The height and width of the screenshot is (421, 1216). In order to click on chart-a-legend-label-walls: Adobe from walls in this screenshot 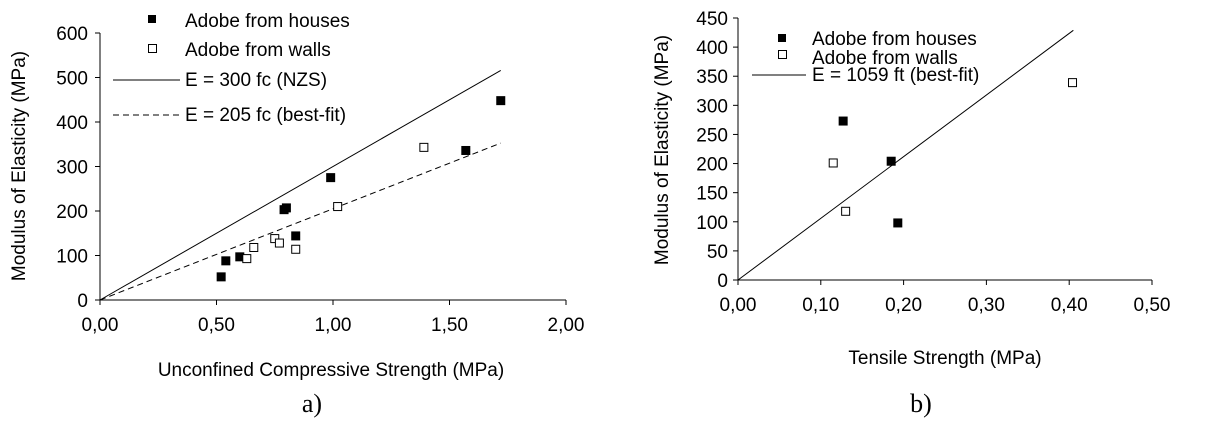, I will do `click(258, 50)`.